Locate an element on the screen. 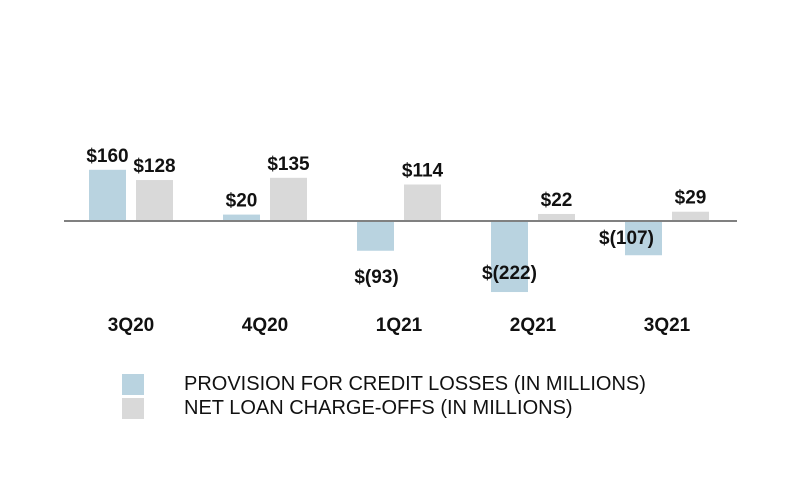 The image size is (800, 492). data-label-charge-offs-1q21: $114 is located at coordinates (423, 171).